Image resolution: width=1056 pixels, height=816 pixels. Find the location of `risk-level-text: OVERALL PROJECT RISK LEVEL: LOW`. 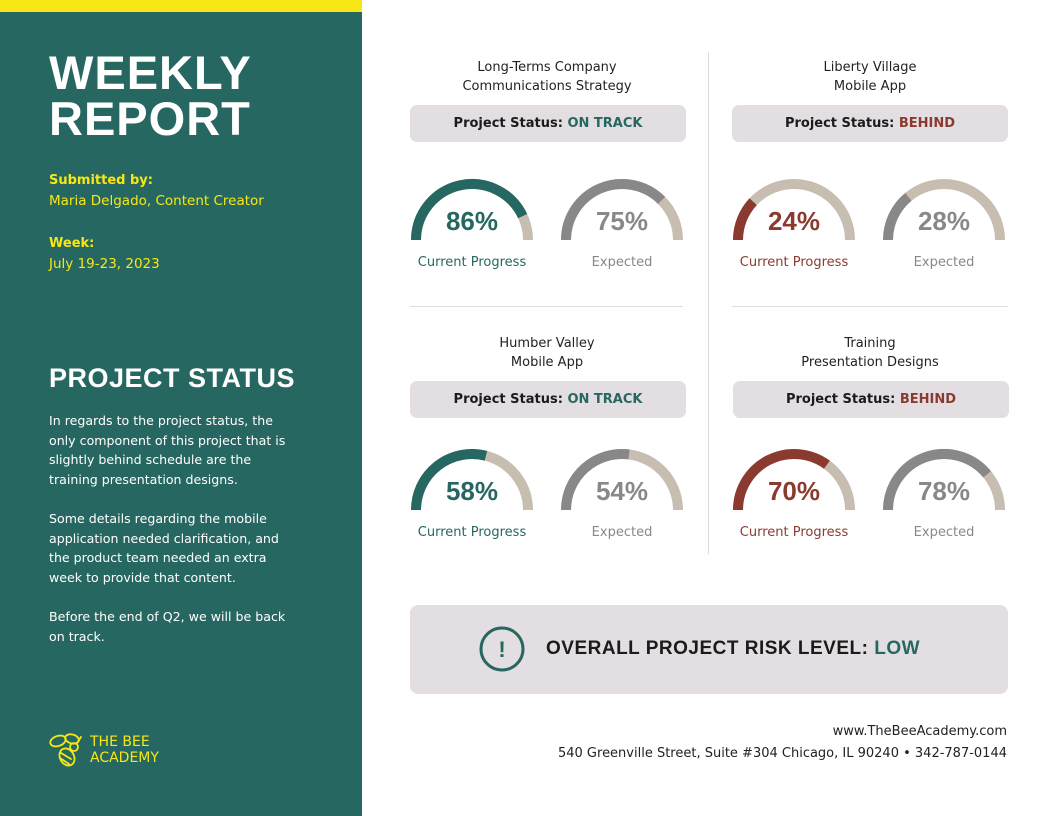

risk-level-text: OVERALL PROJECT RISK LEVEL: LOW is located at coordinates (733, 648).